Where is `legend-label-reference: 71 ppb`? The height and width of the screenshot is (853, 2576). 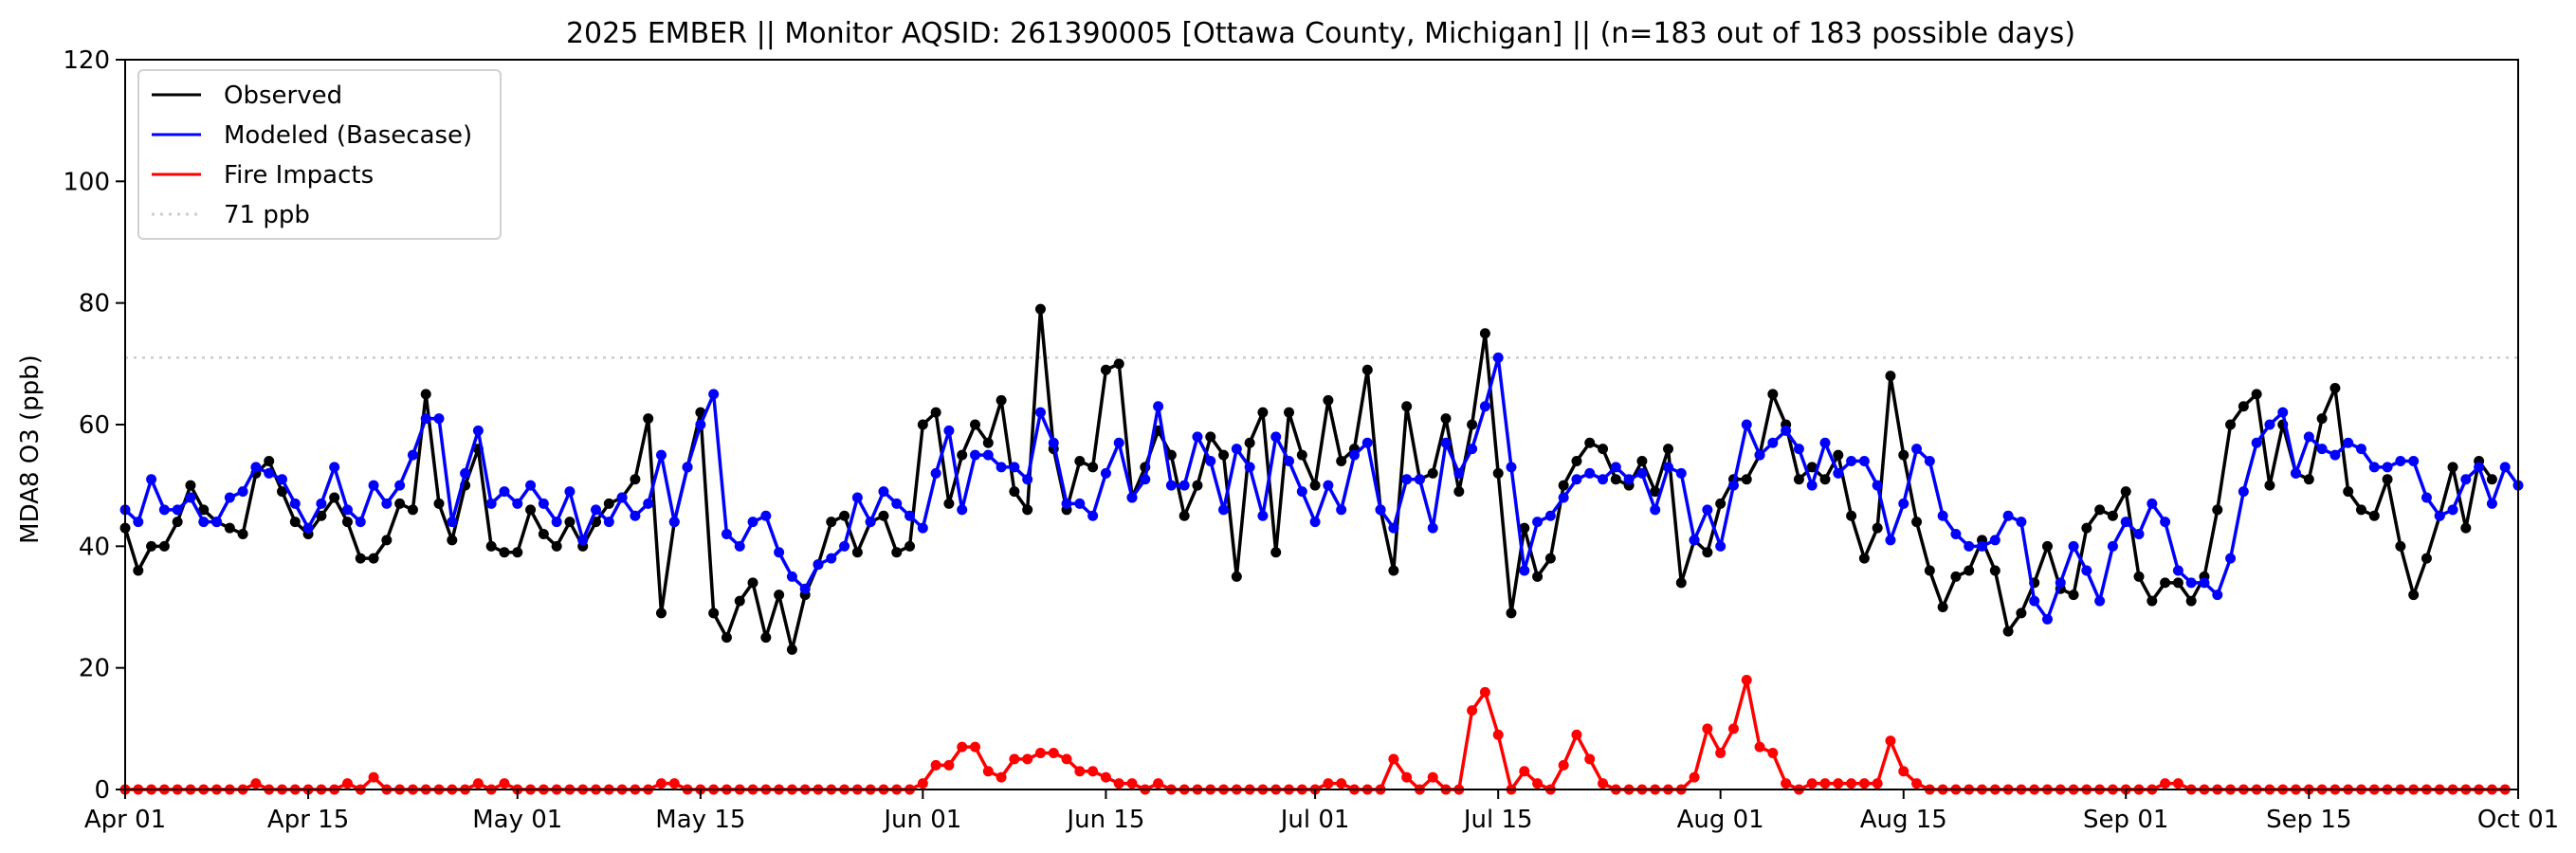
legend-label-reference: 71 ppb is located at coordinates (267, 215).